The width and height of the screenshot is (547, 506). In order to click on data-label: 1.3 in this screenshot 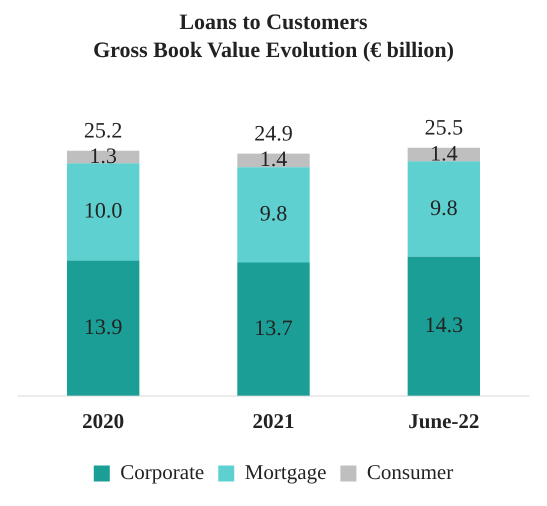, I will do `click(103, 155)`.